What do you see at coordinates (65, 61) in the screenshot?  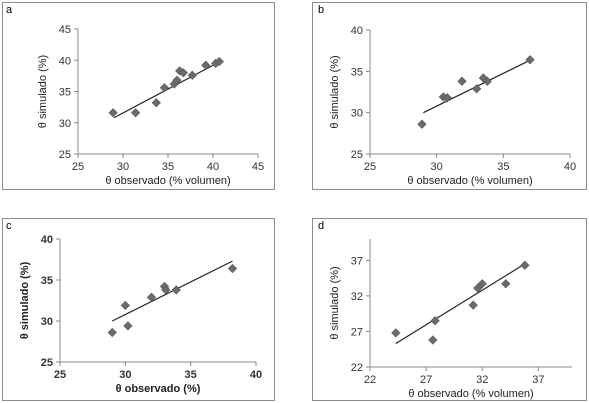 I see `chart-a-y-tick-label: 40` at bounding box center [65, 61].